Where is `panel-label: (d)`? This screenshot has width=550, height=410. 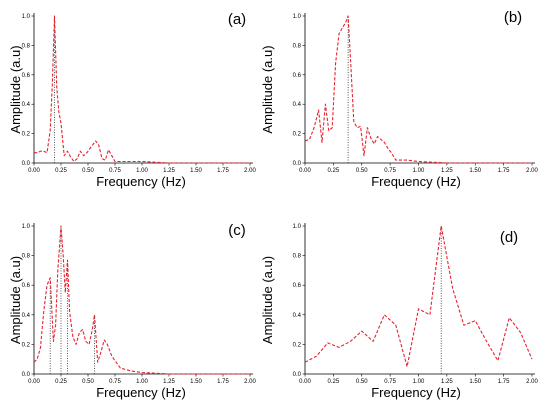 panel-label: (d) is located at coordinates (509, 237).